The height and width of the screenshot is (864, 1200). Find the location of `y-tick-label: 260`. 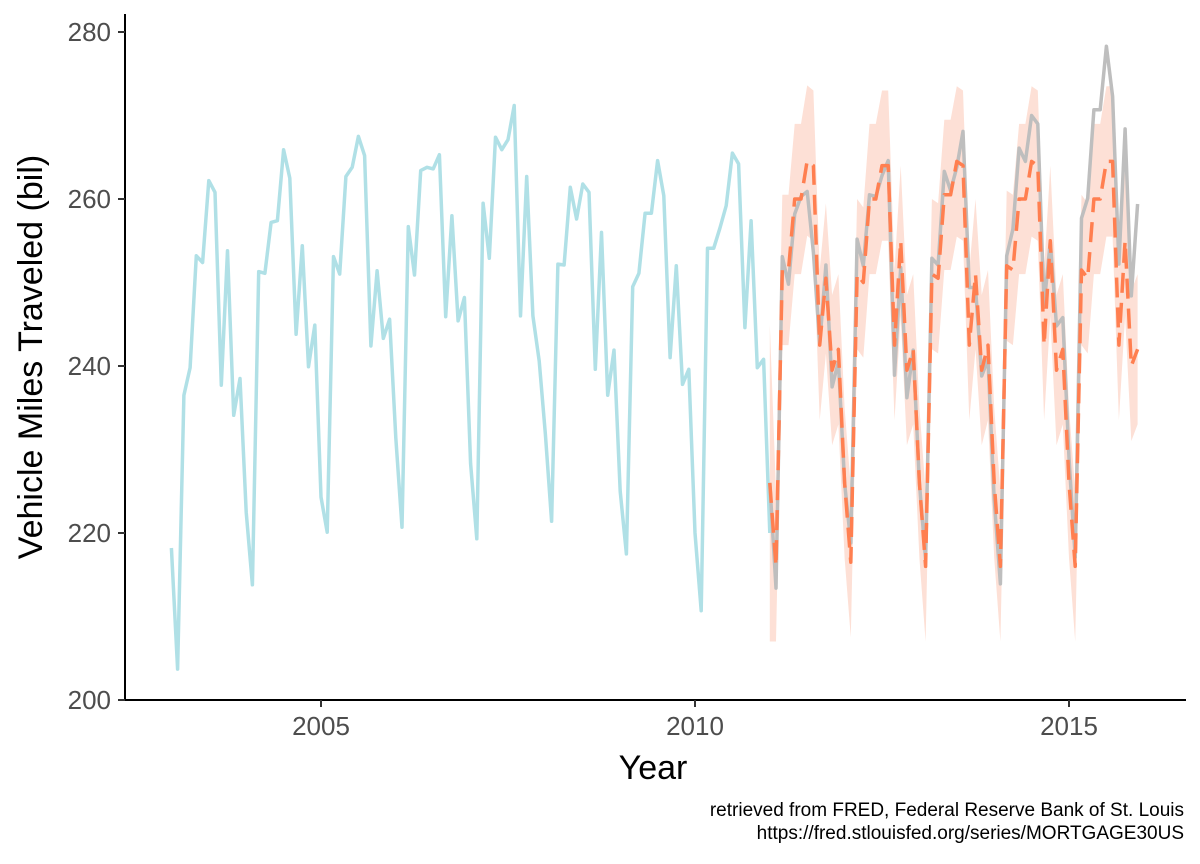

y-tick-label: 260 is located at coordinates (89, 199).